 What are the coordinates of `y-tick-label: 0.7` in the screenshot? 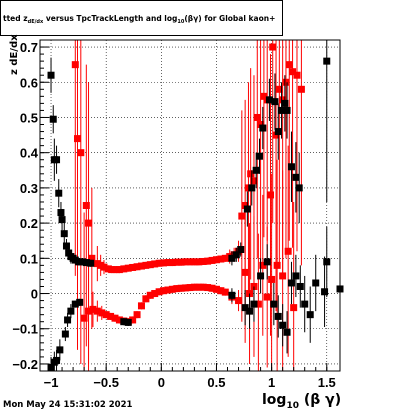 It's located at (29, 47).